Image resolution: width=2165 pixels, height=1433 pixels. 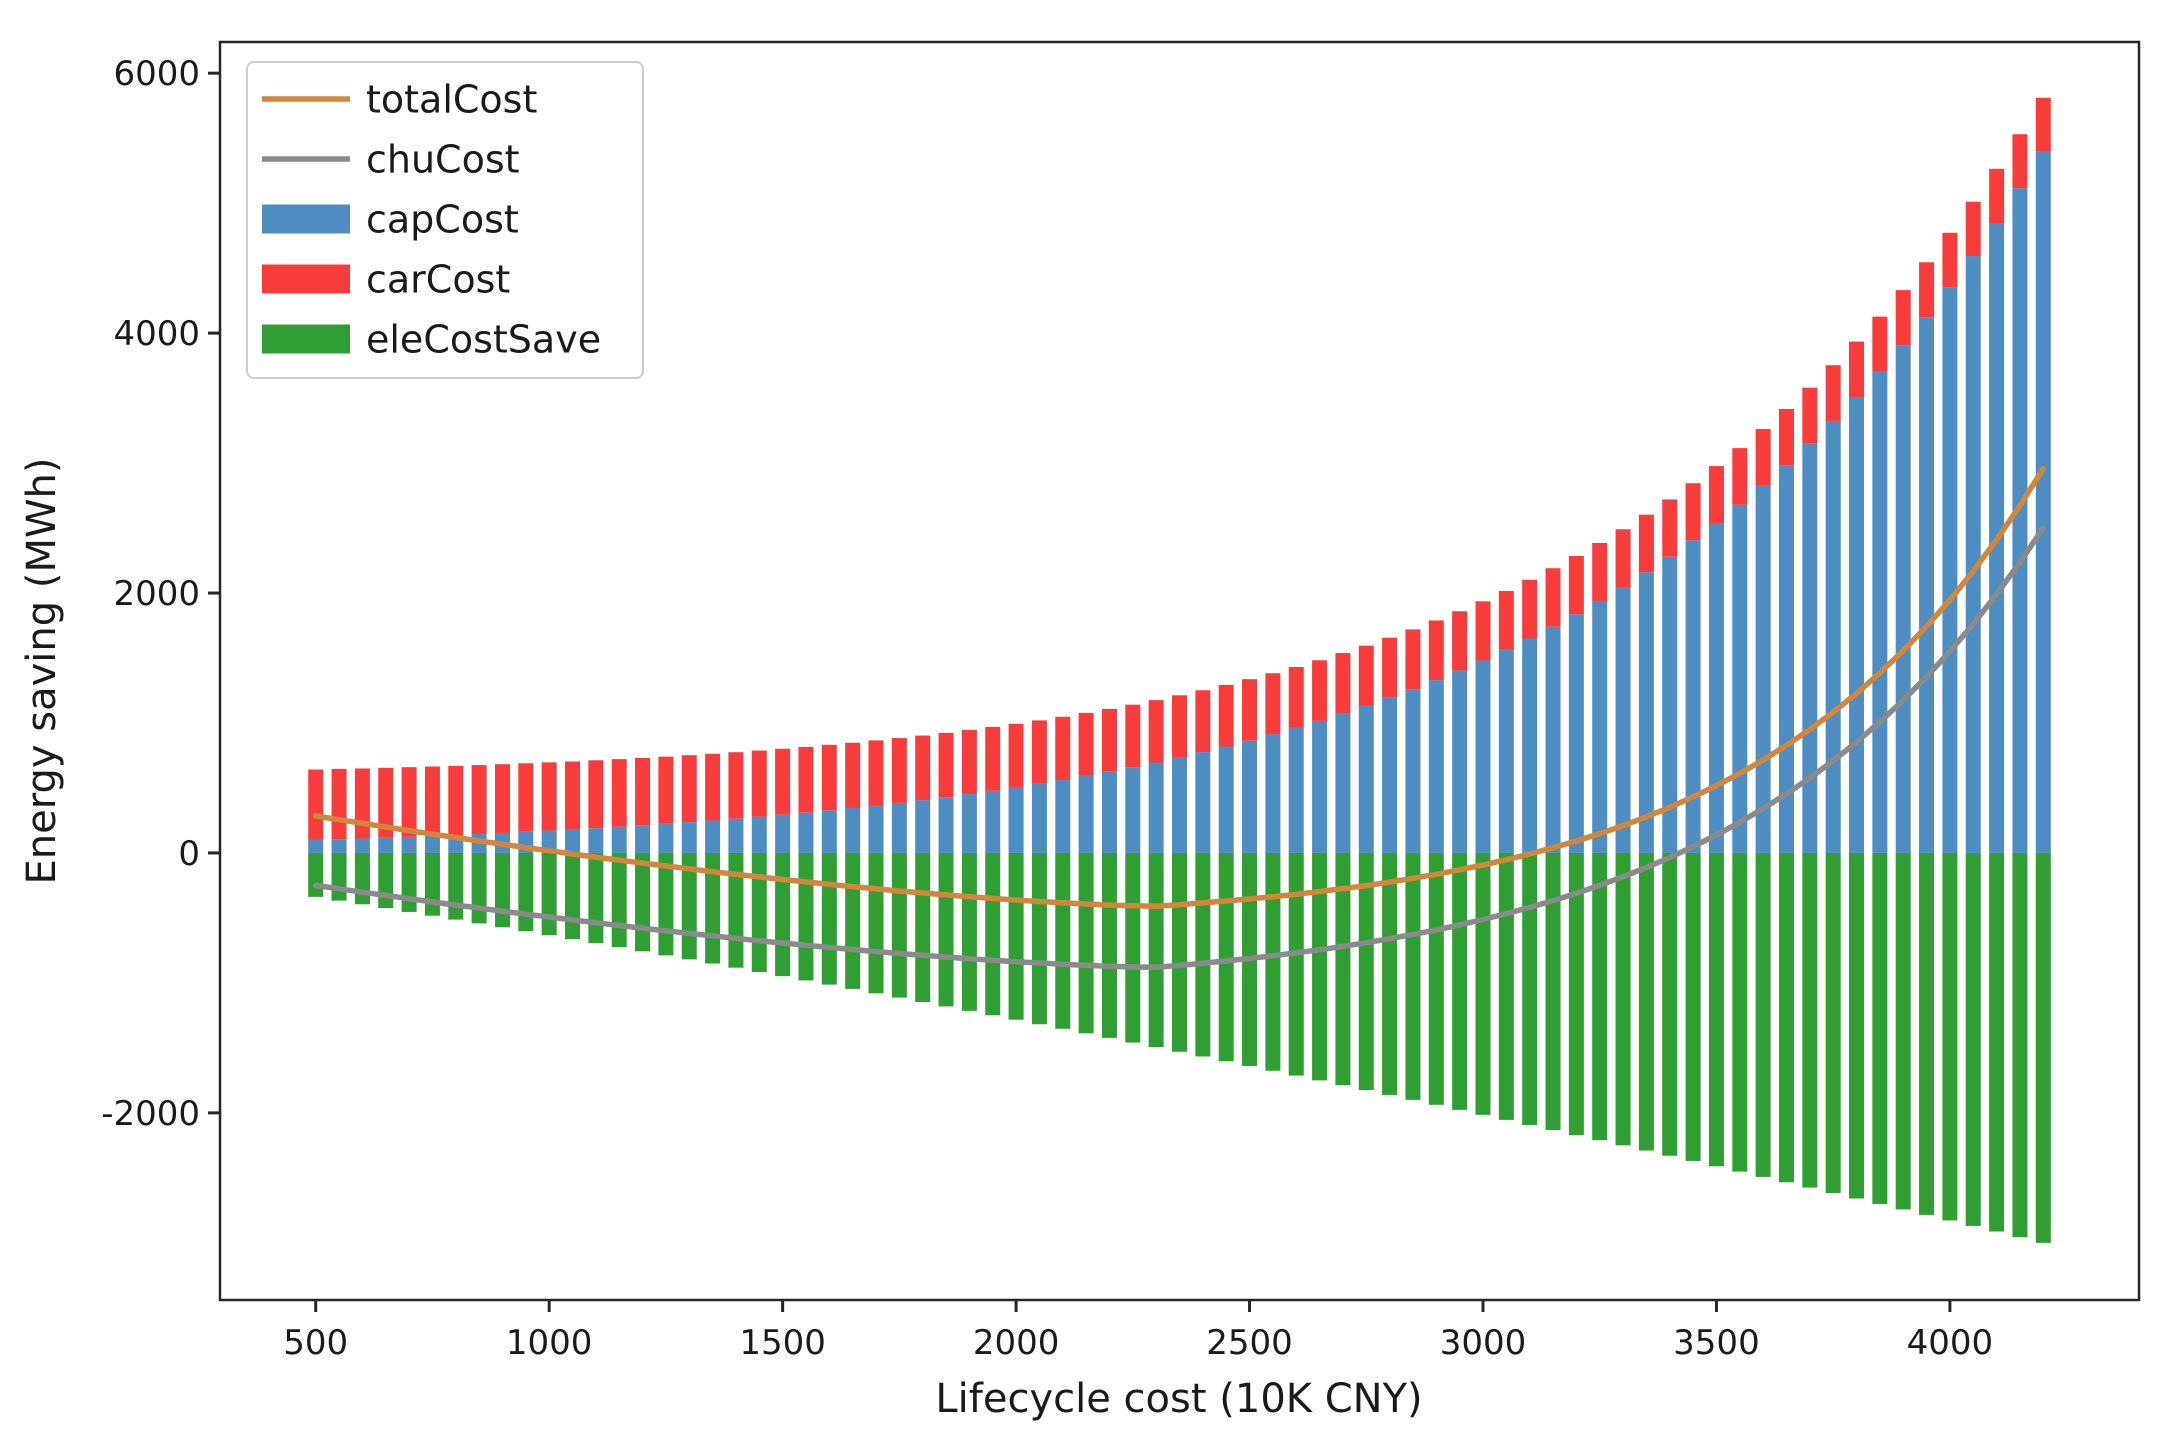 I want to click on y-tick-label: 2000, so click(x=156, y=594).